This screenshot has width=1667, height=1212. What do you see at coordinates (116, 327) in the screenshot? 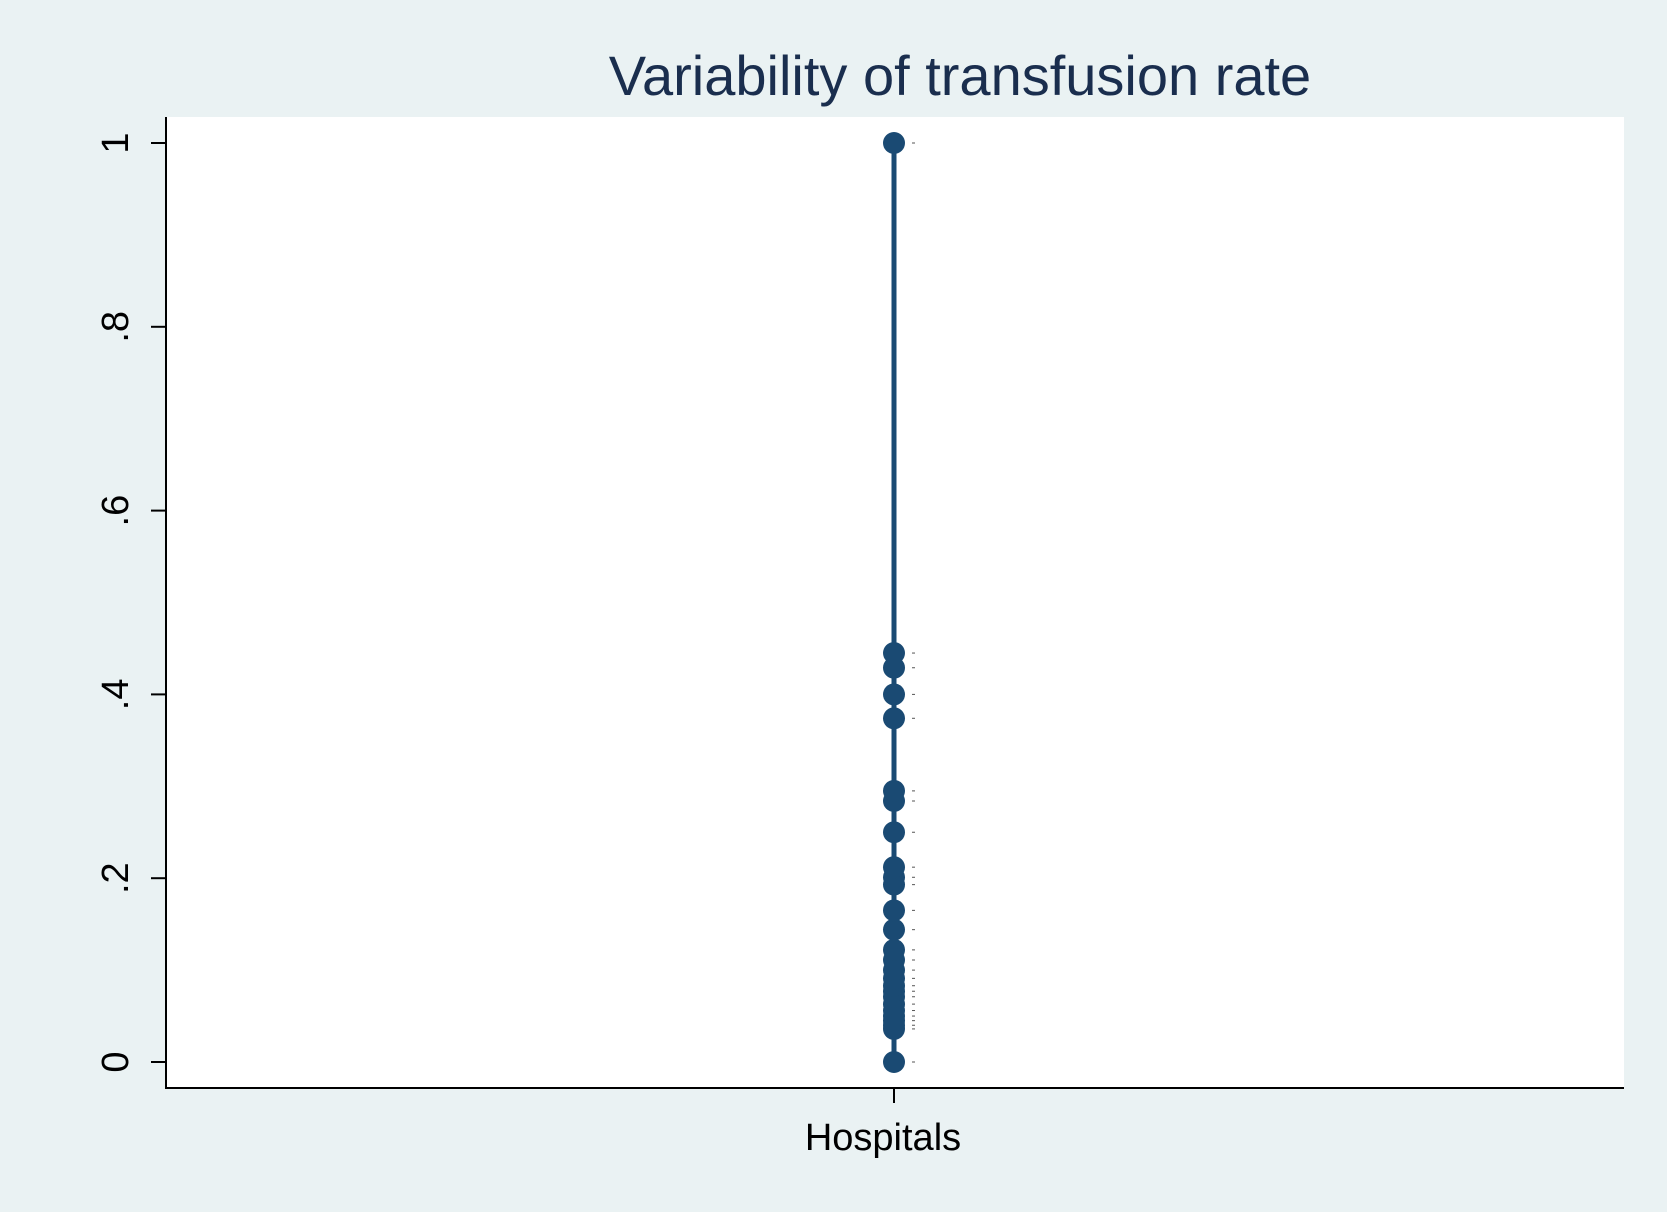
I see `y-tick-label: .8` at bounding box center [116, 327].